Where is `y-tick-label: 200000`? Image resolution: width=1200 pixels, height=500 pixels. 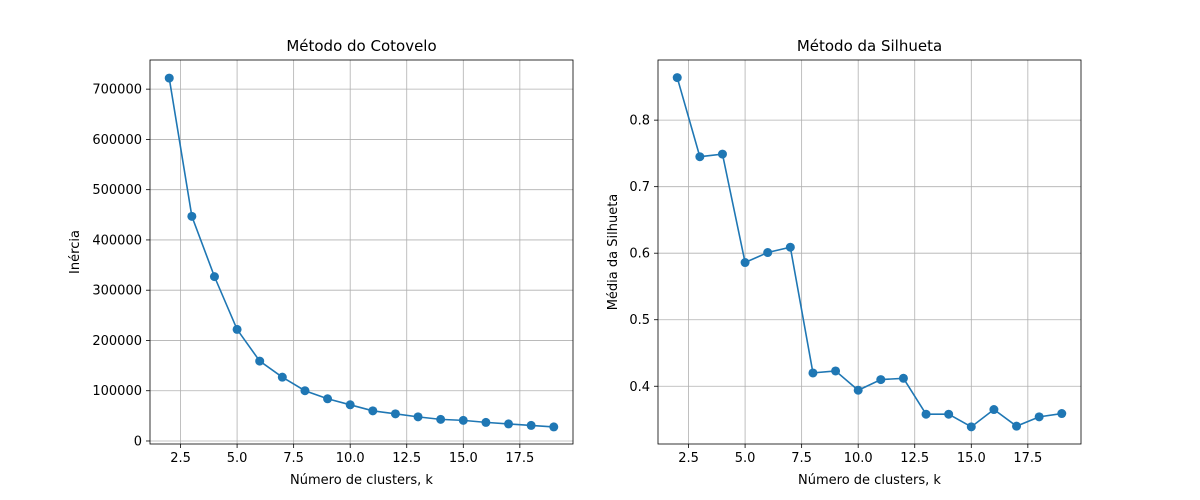
y-tick-label: 200000 is located at coordinates (117, 341).